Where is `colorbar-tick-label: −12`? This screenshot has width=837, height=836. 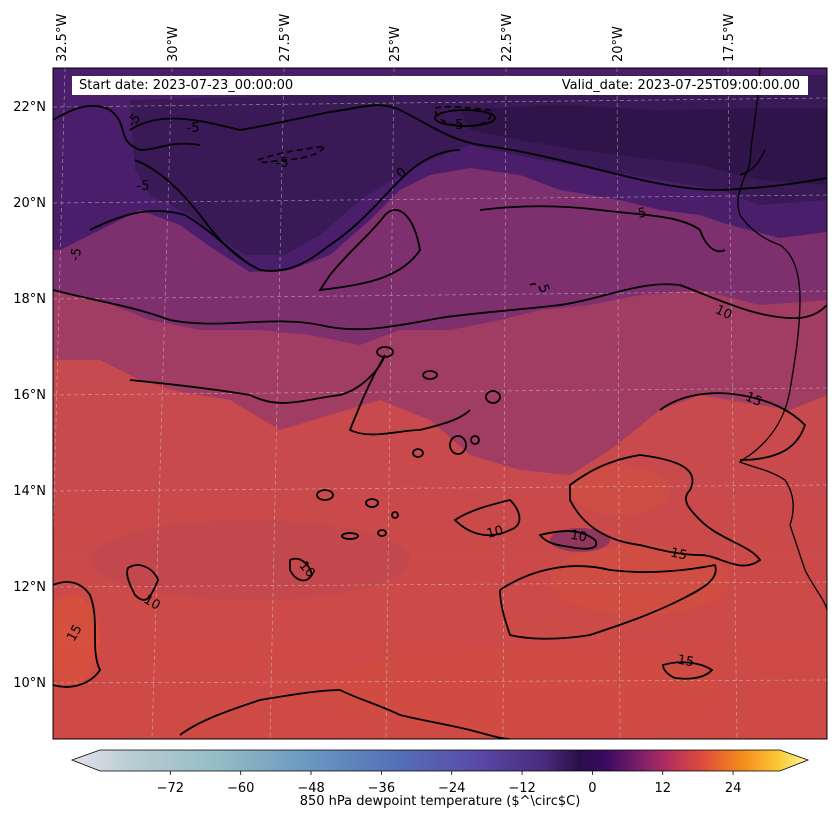 colorbar-tick-label: −12 is located at coordinates (521, 788).